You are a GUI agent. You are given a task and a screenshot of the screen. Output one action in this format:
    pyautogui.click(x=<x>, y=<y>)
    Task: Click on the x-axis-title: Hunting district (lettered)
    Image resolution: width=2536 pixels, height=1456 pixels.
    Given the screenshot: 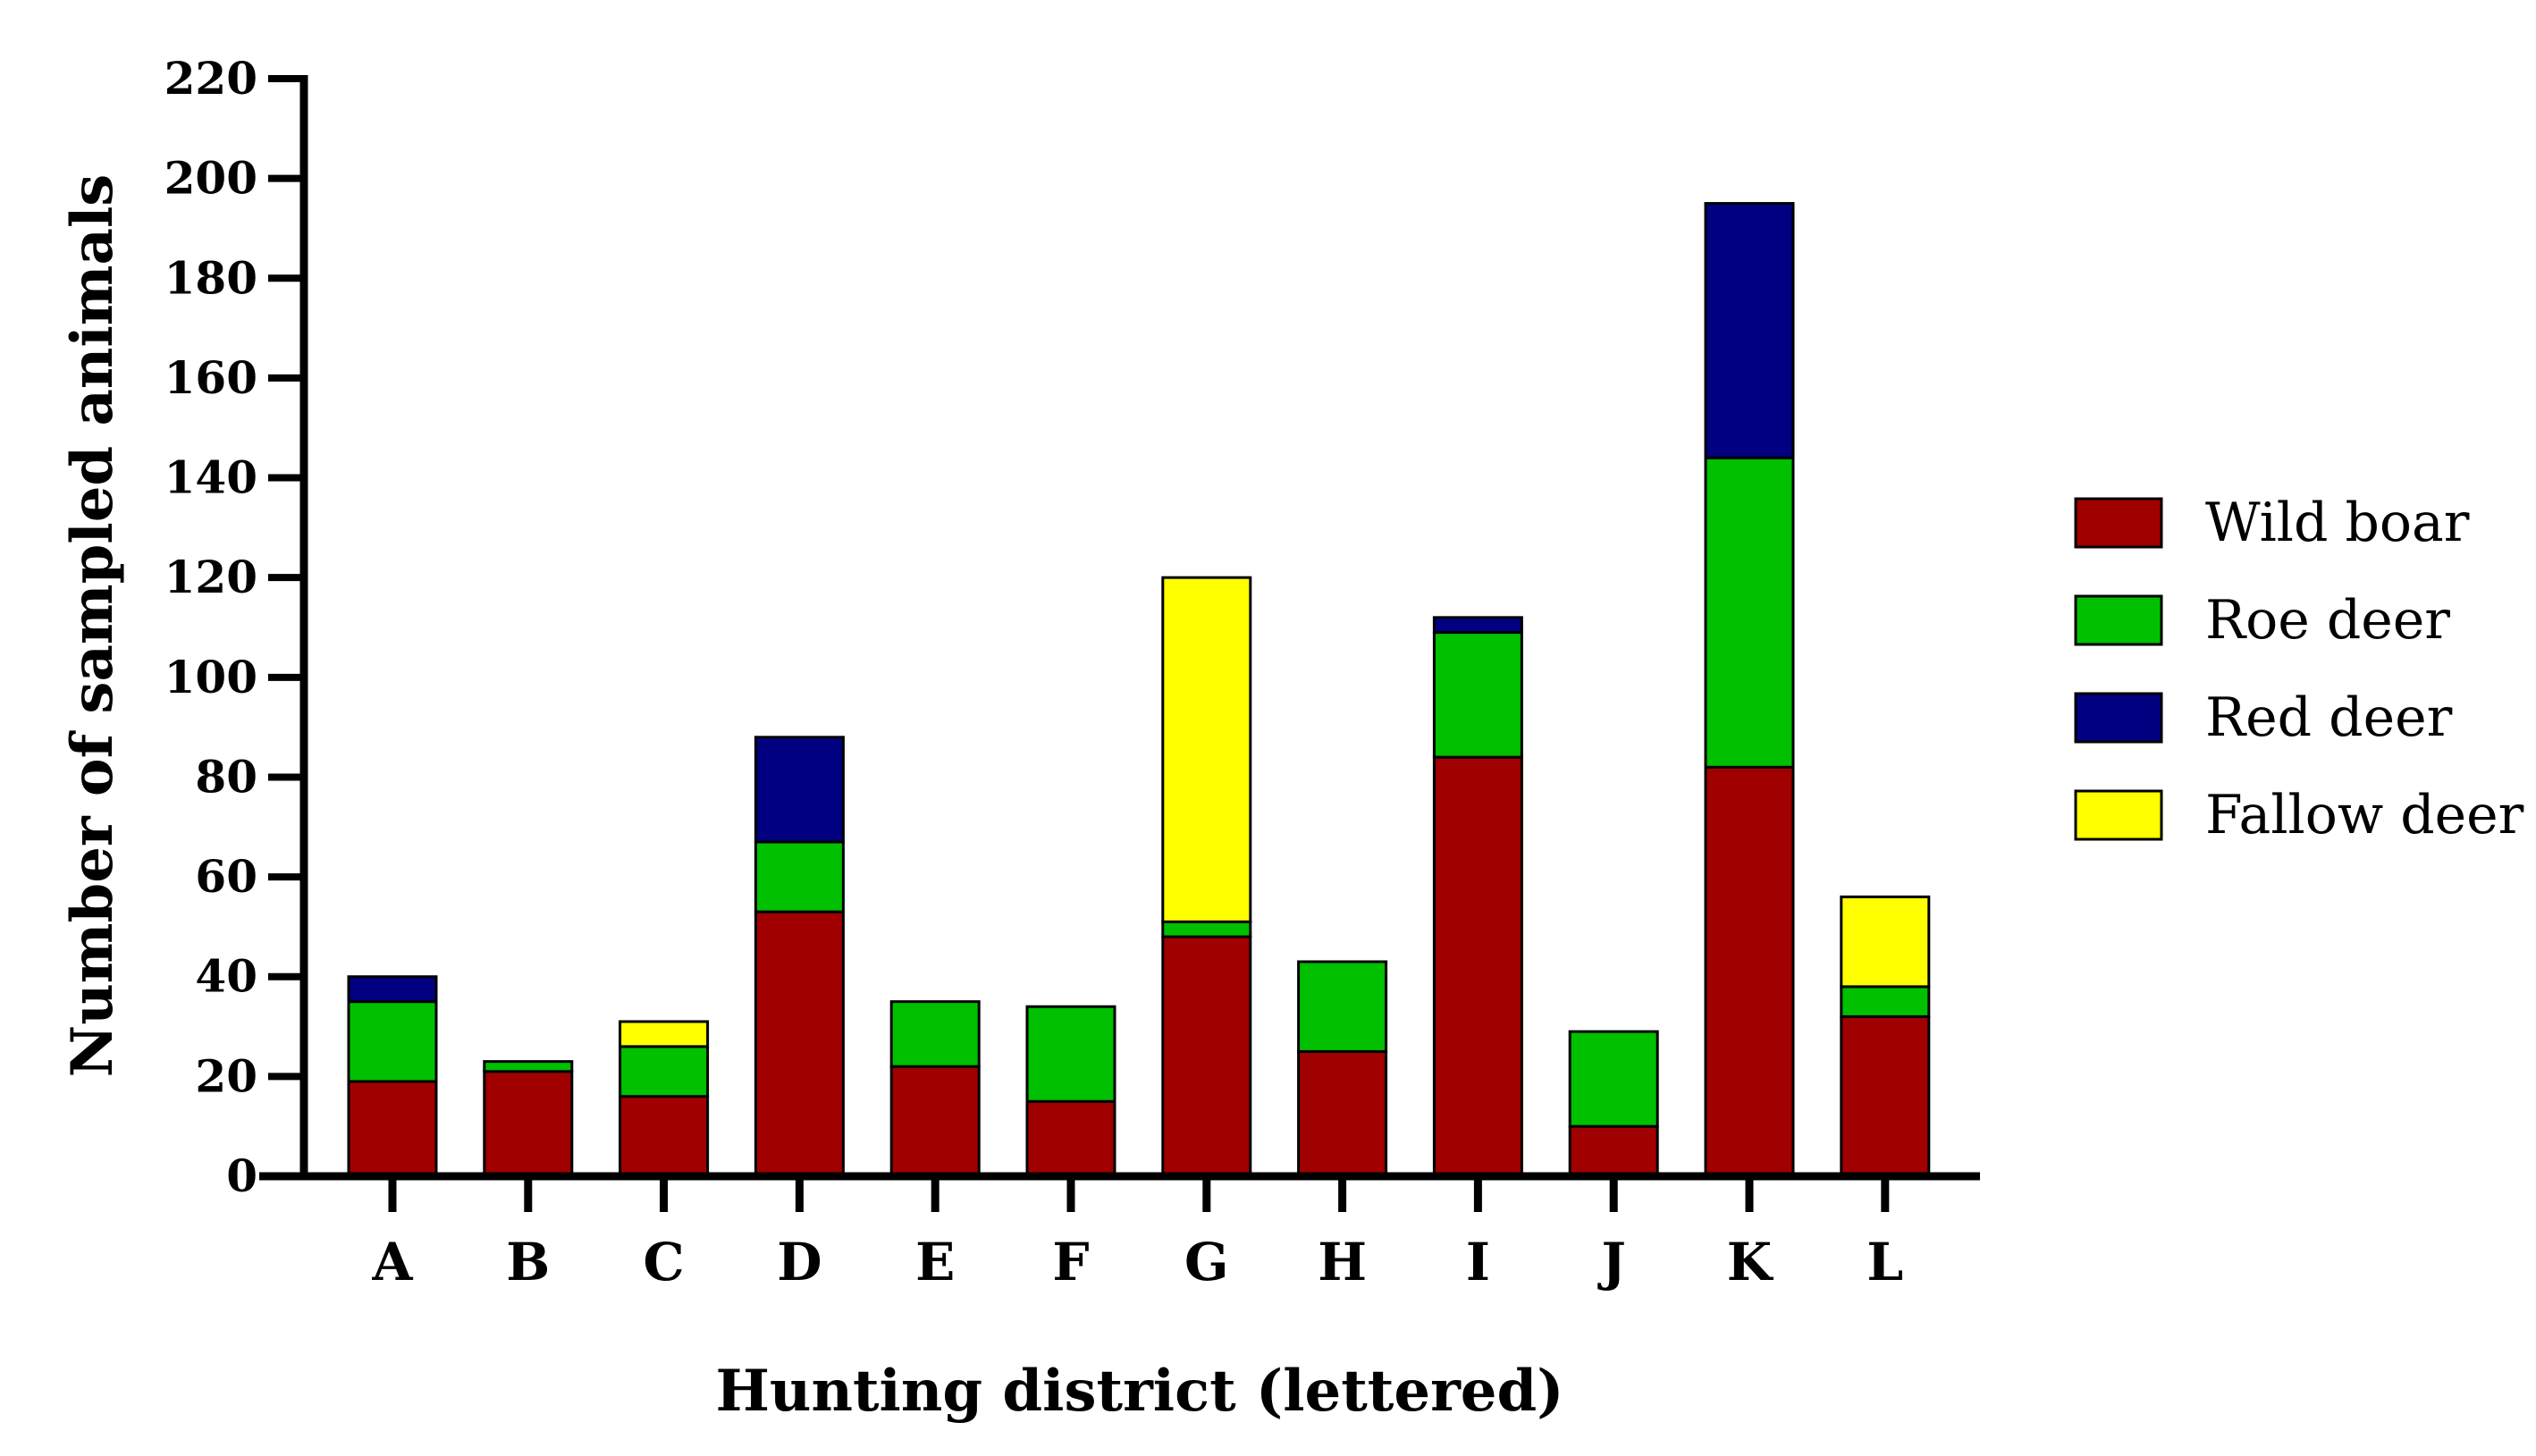 What is the action you would take?
    pyautogui.click(x=1139, y=1392)
    